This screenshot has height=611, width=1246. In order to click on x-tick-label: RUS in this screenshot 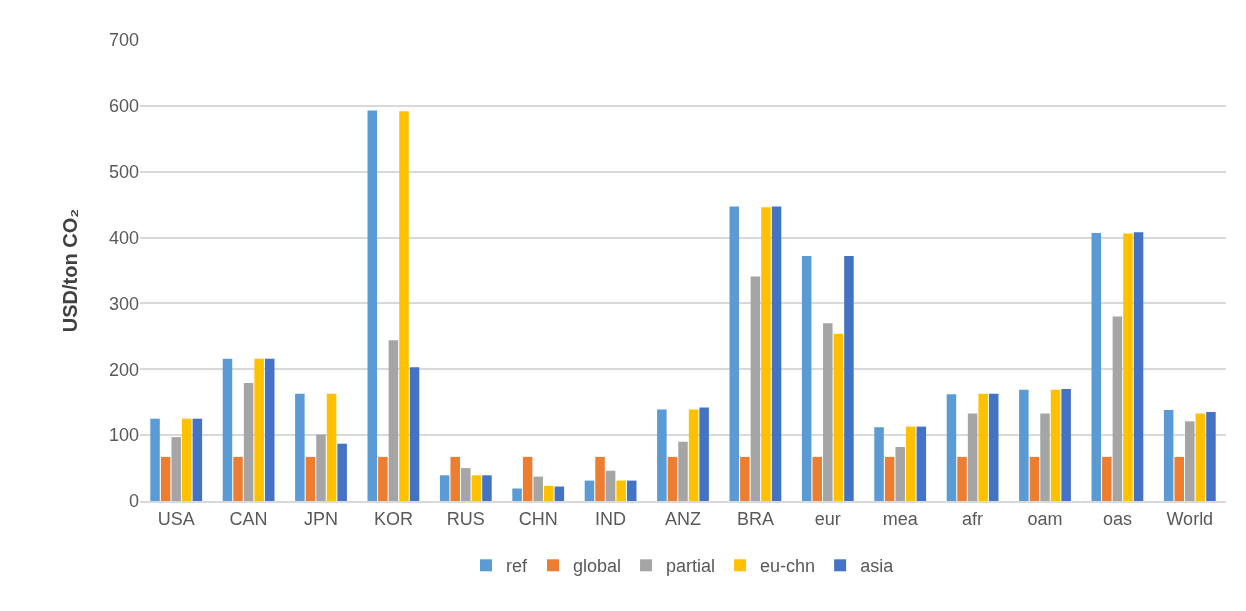, I will do `click(465, 518)`.